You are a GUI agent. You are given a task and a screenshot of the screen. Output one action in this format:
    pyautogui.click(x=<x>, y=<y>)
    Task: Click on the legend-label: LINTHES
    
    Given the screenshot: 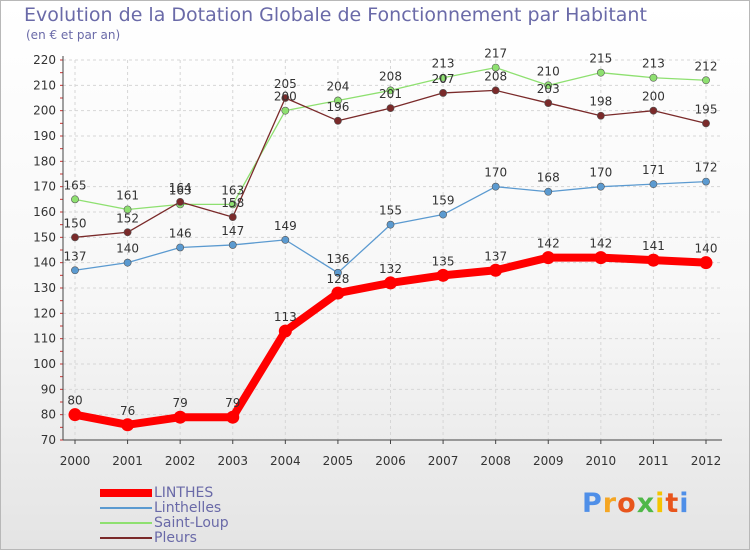 What is the action you would take?
    pyautogui.click(x=184, y=492)
    